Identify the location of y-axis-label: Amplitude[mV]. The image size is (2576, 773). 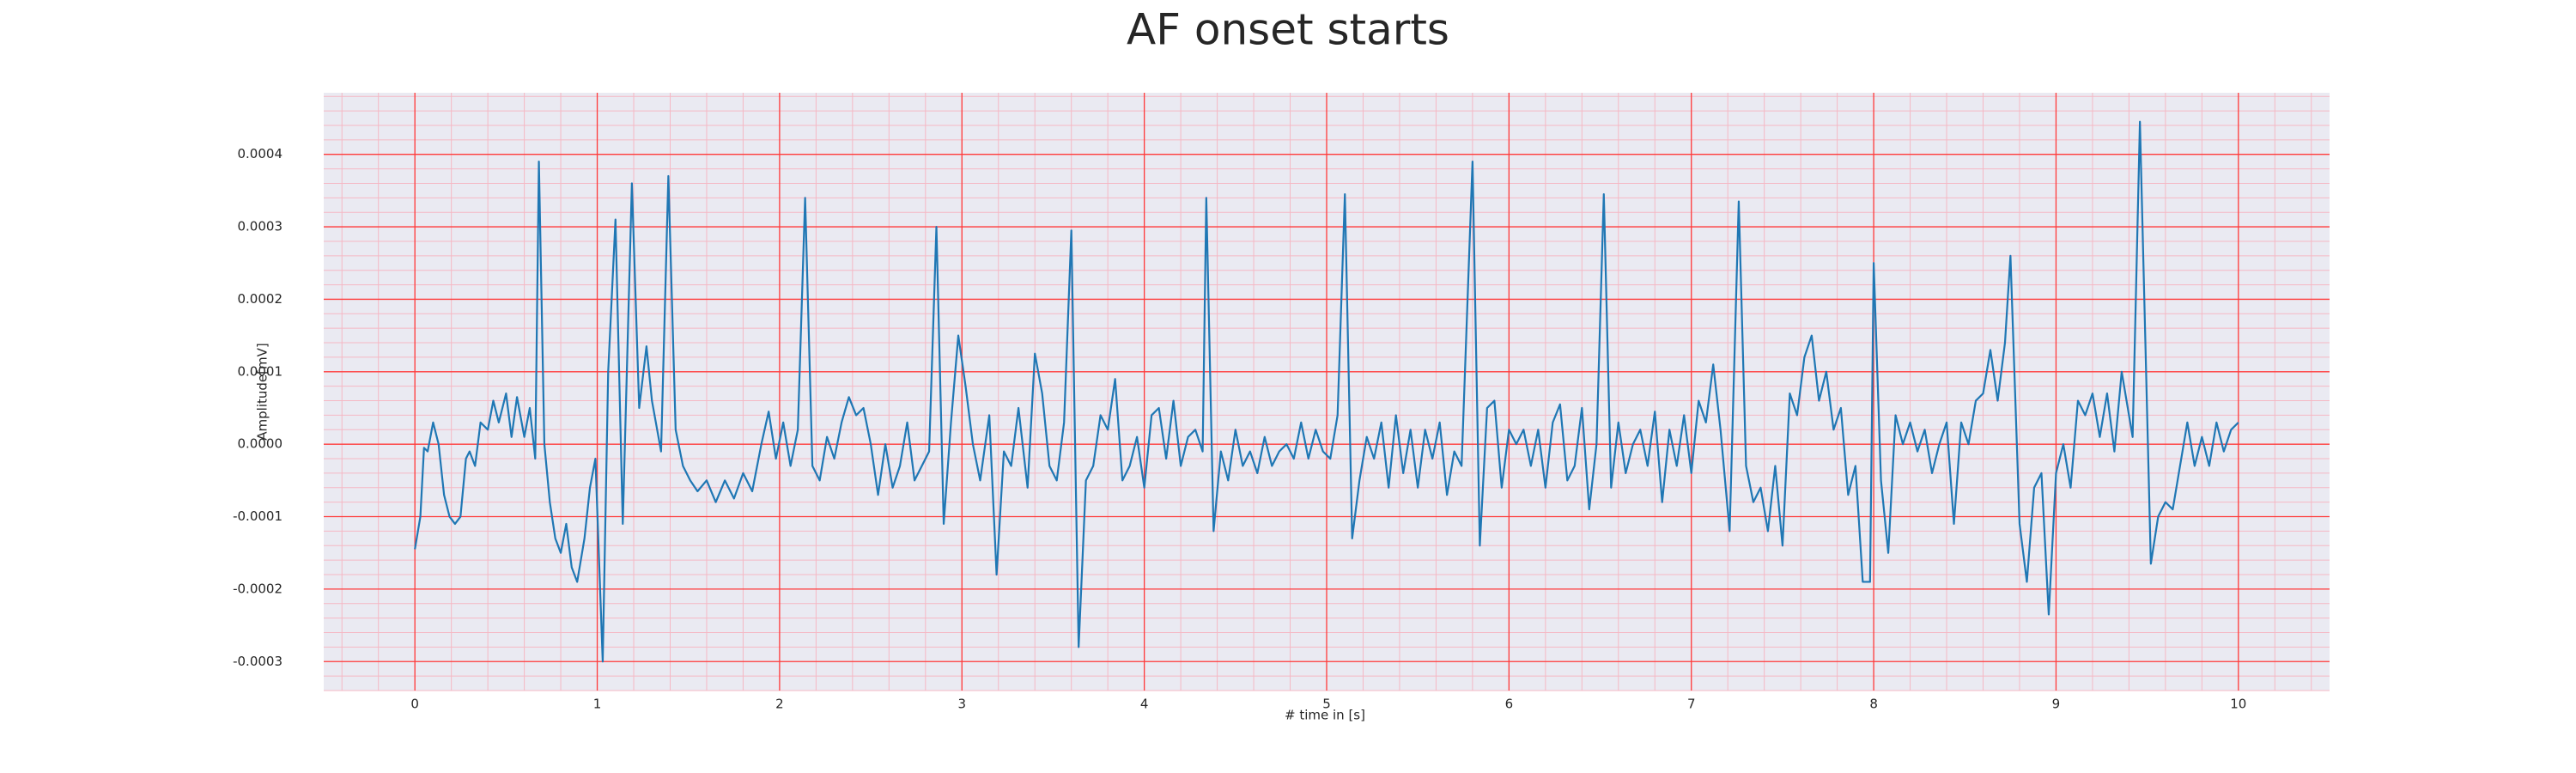
(262, 391).